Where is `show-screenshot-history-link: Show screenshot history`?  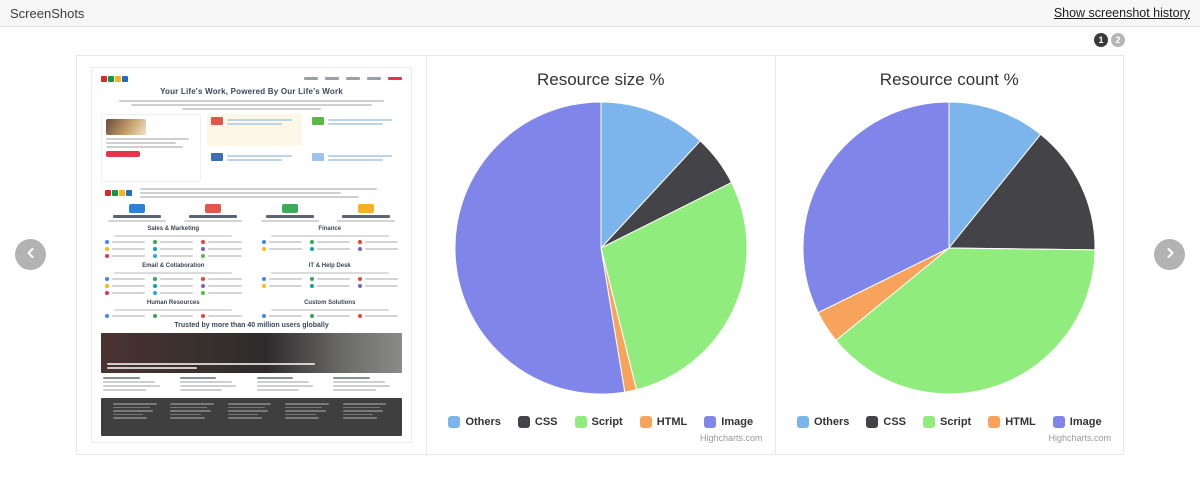
show-screenshot-history-link: Show screenshot history is located at coordinates (1121, 13).